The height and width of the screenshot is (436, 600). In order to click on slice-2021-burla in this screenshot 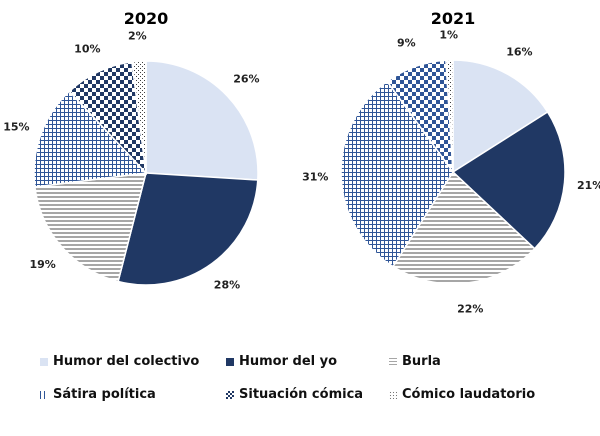, I will do `click(463, 227)`.